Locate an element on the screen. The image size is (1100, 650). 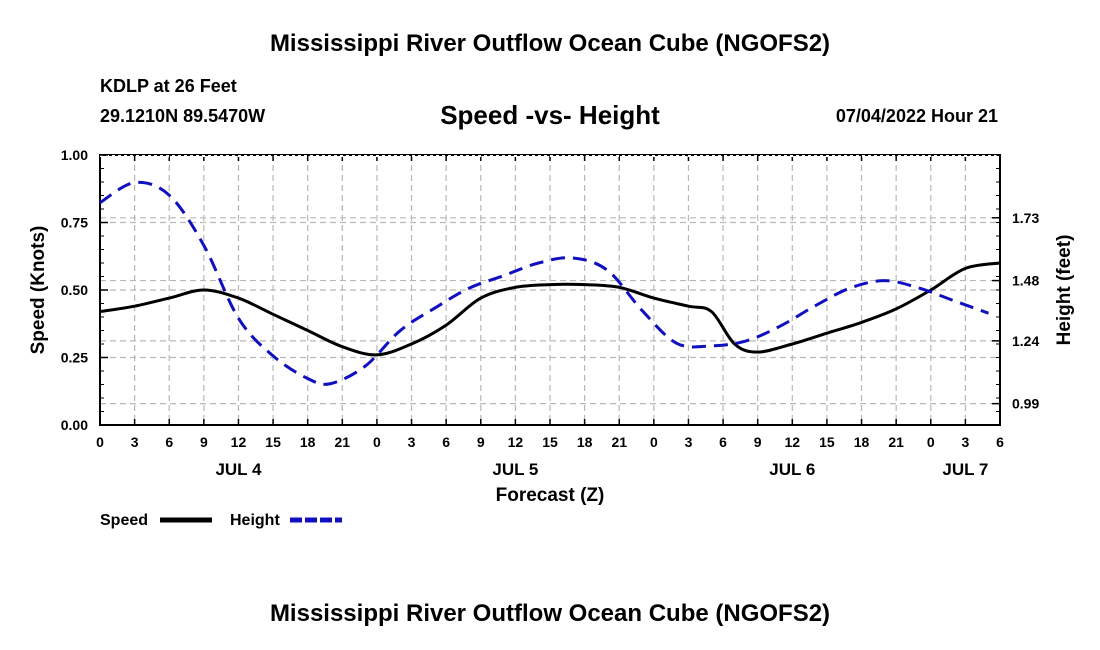
y-left-tick-label: 1.00 is located at coordinates (74, 155).